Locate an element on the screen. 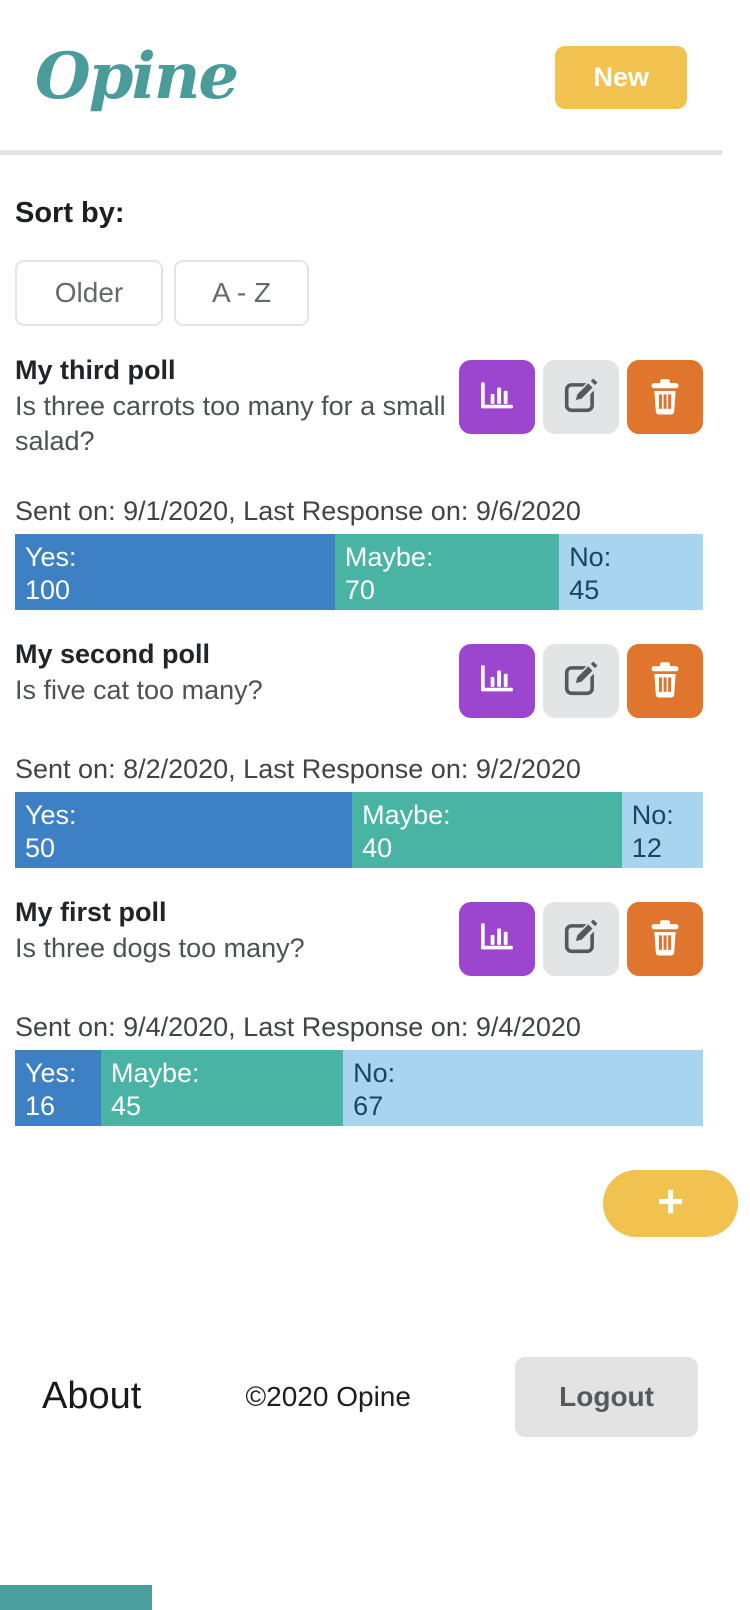 This screenshot has height=1610, width=750. result-segment-yes: Yes: 50 is located at coordinates (184, 829).